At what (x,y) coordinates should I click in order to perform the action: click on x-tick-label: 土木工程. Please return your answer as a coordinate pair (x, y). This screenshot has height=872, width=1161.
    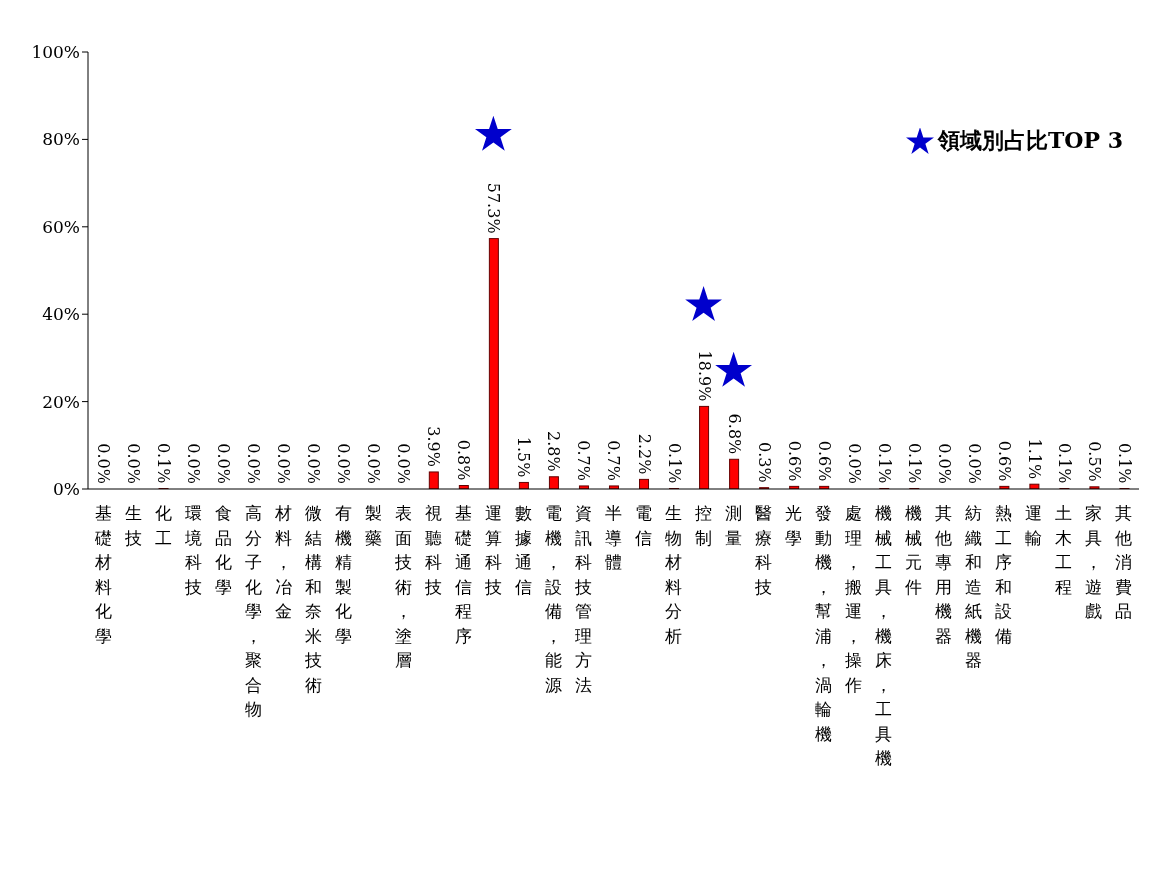
    Looking at the image, I should click on (1064, 550).